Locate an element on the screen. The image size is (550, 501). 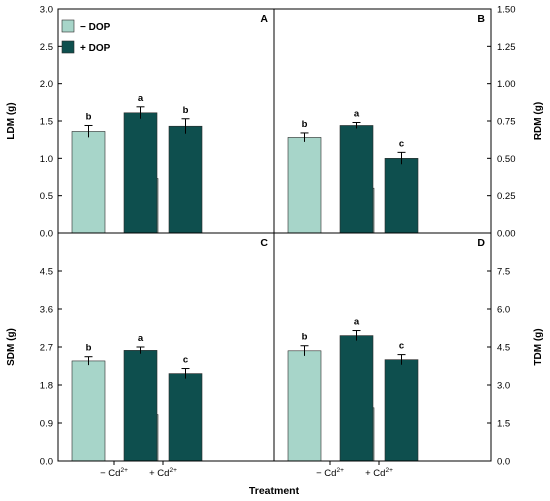
y-axis-title: TDM (g) is located at coordinates (538, 346).